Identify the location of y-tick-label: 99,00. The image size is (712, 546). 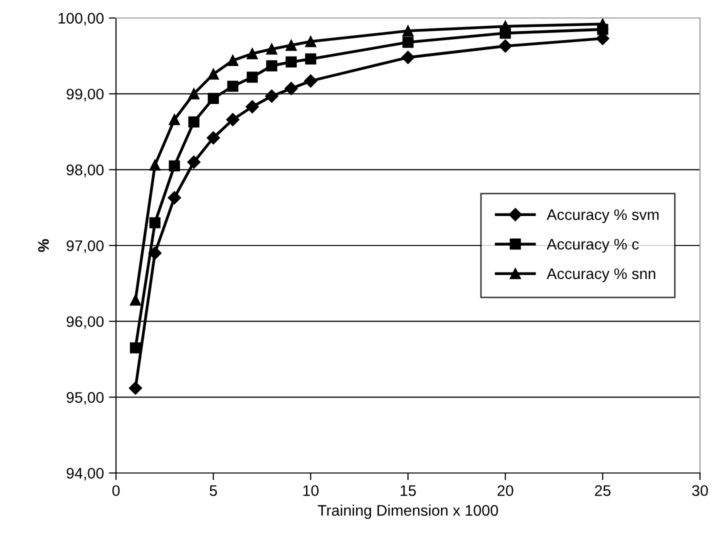
(85, 95).